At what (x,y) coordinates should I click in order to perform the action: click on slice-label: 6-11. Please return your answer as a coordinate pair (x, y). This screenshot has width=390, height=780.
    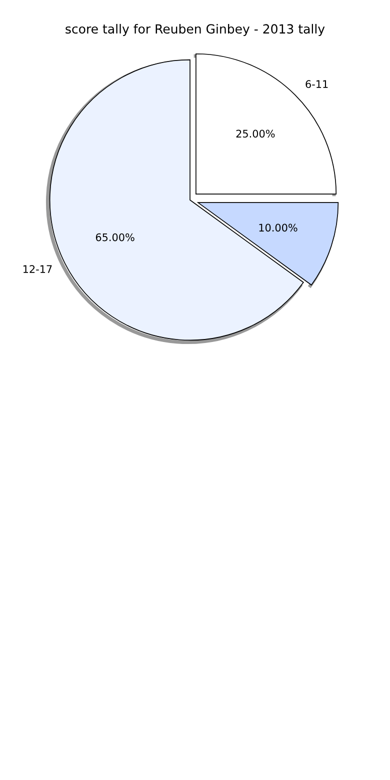
    Looking at the image, I should click on (317, 84).